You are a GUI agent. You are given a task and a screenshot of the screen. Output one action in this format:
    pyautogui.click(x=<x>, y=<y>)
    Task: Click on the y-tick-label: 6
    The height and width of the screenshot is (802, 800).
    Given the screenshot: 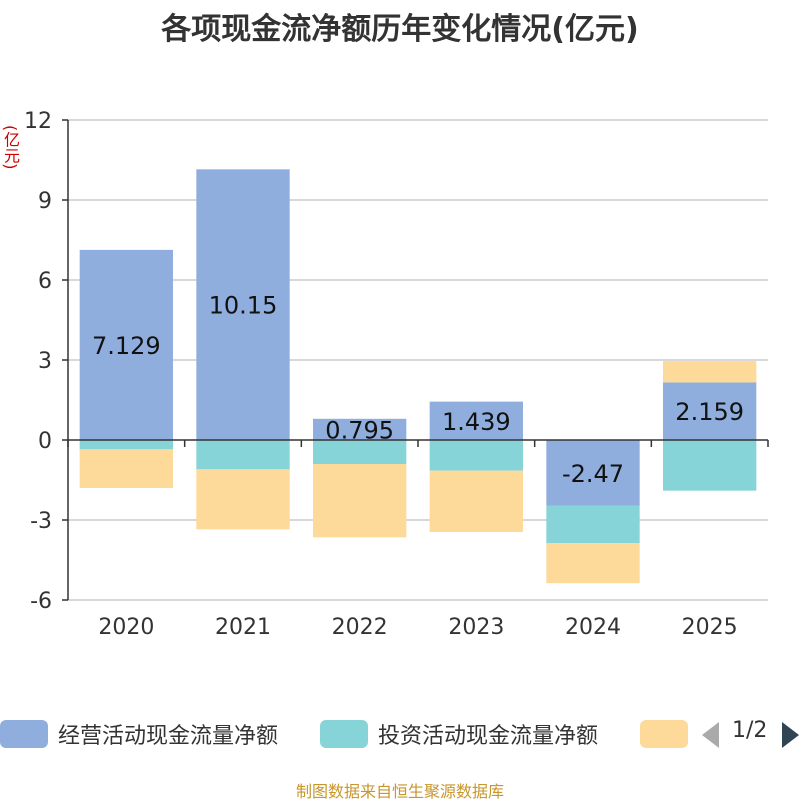 What is the action you would take?
    pyautogui.click(x=45, y=281)
    